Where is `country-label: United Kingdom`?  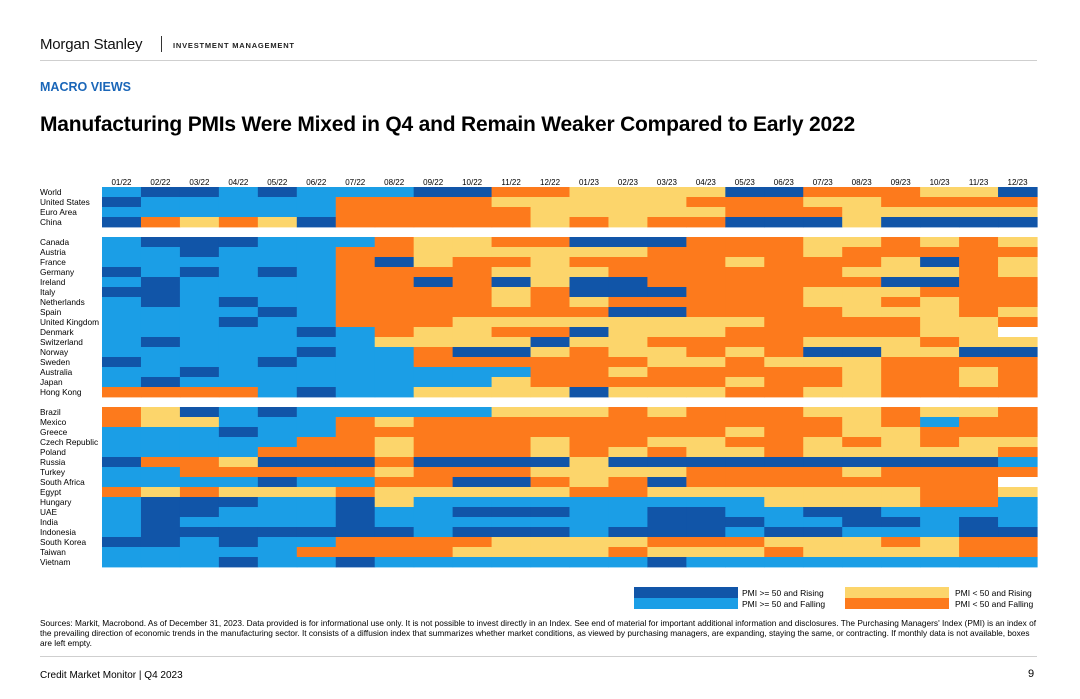 country-label: United Kingdom is located at coordinates (69, 322).